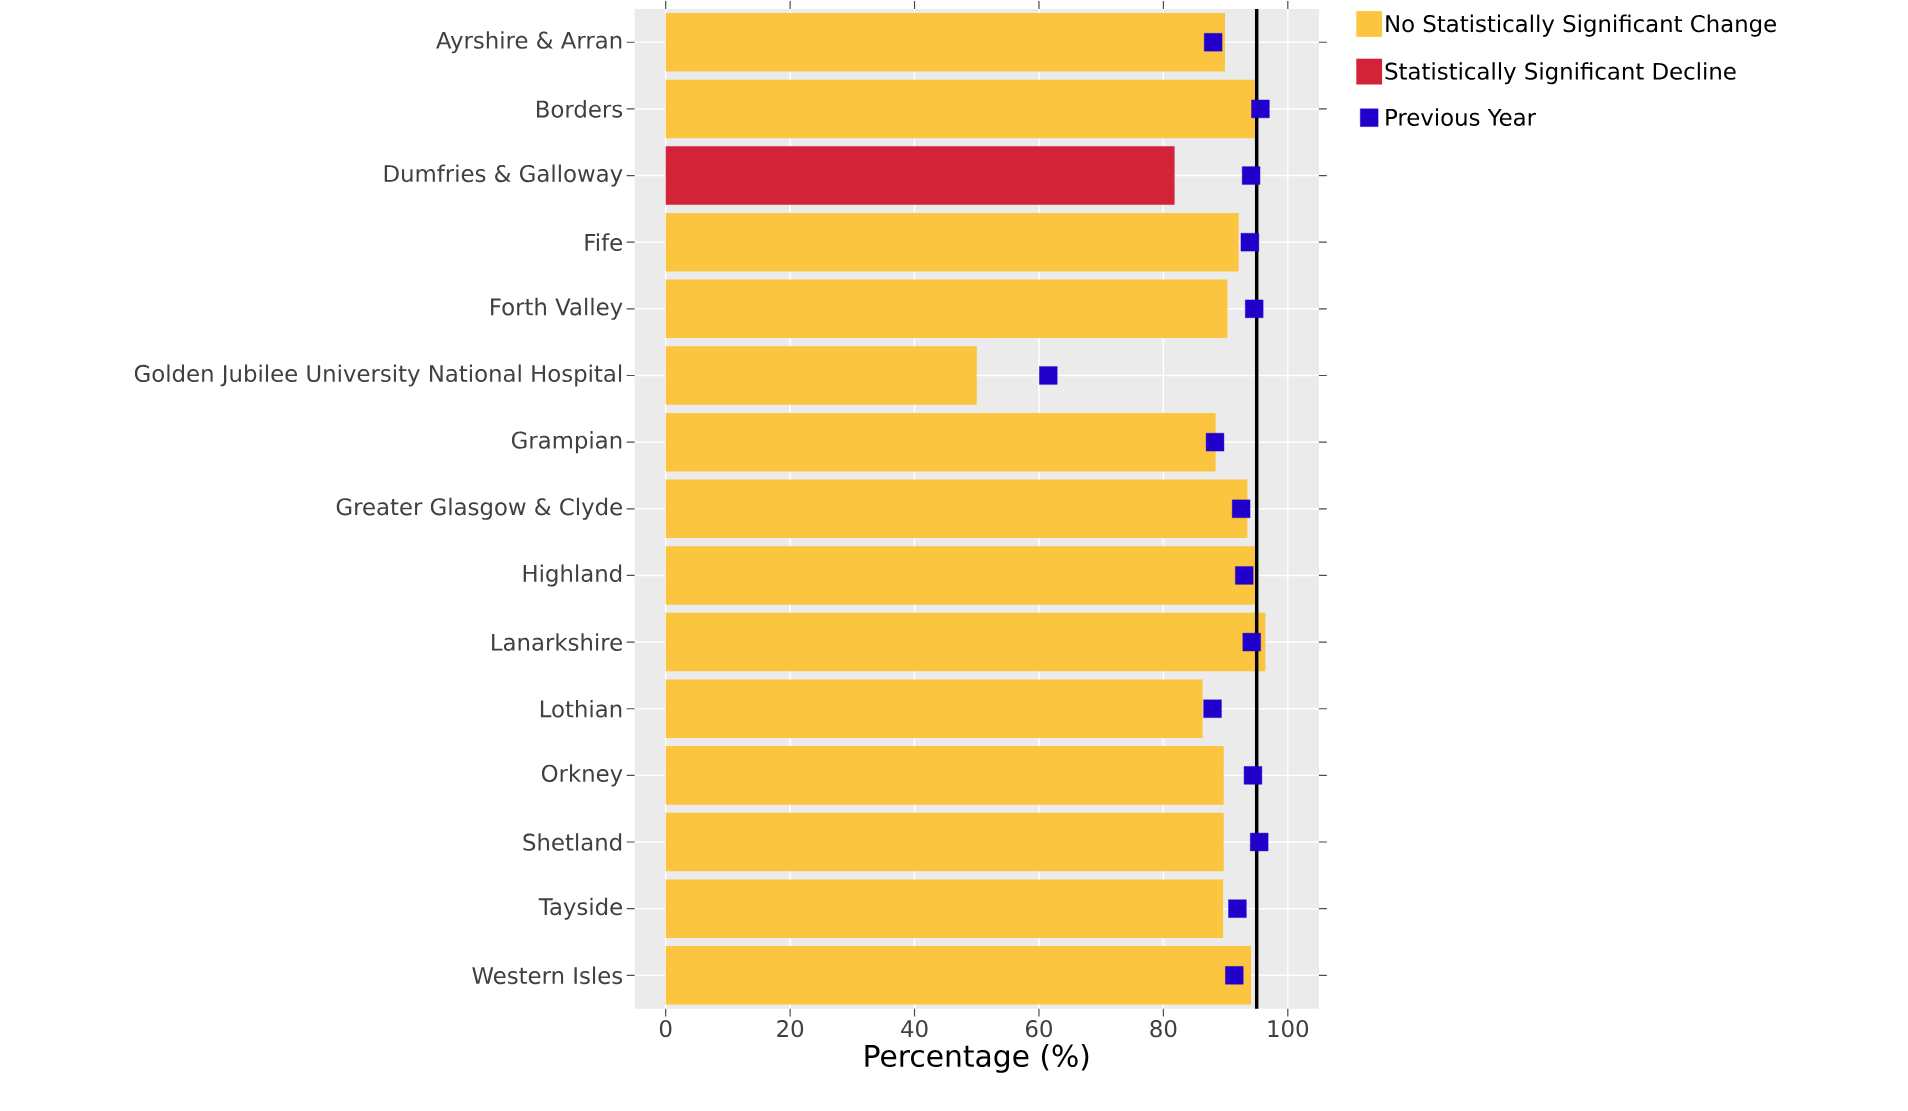 The image size is (1908, 1111). Describe the element at coordinates (1288, 1029) in the screenshot. I see `x-tick-label: 100` at that location.